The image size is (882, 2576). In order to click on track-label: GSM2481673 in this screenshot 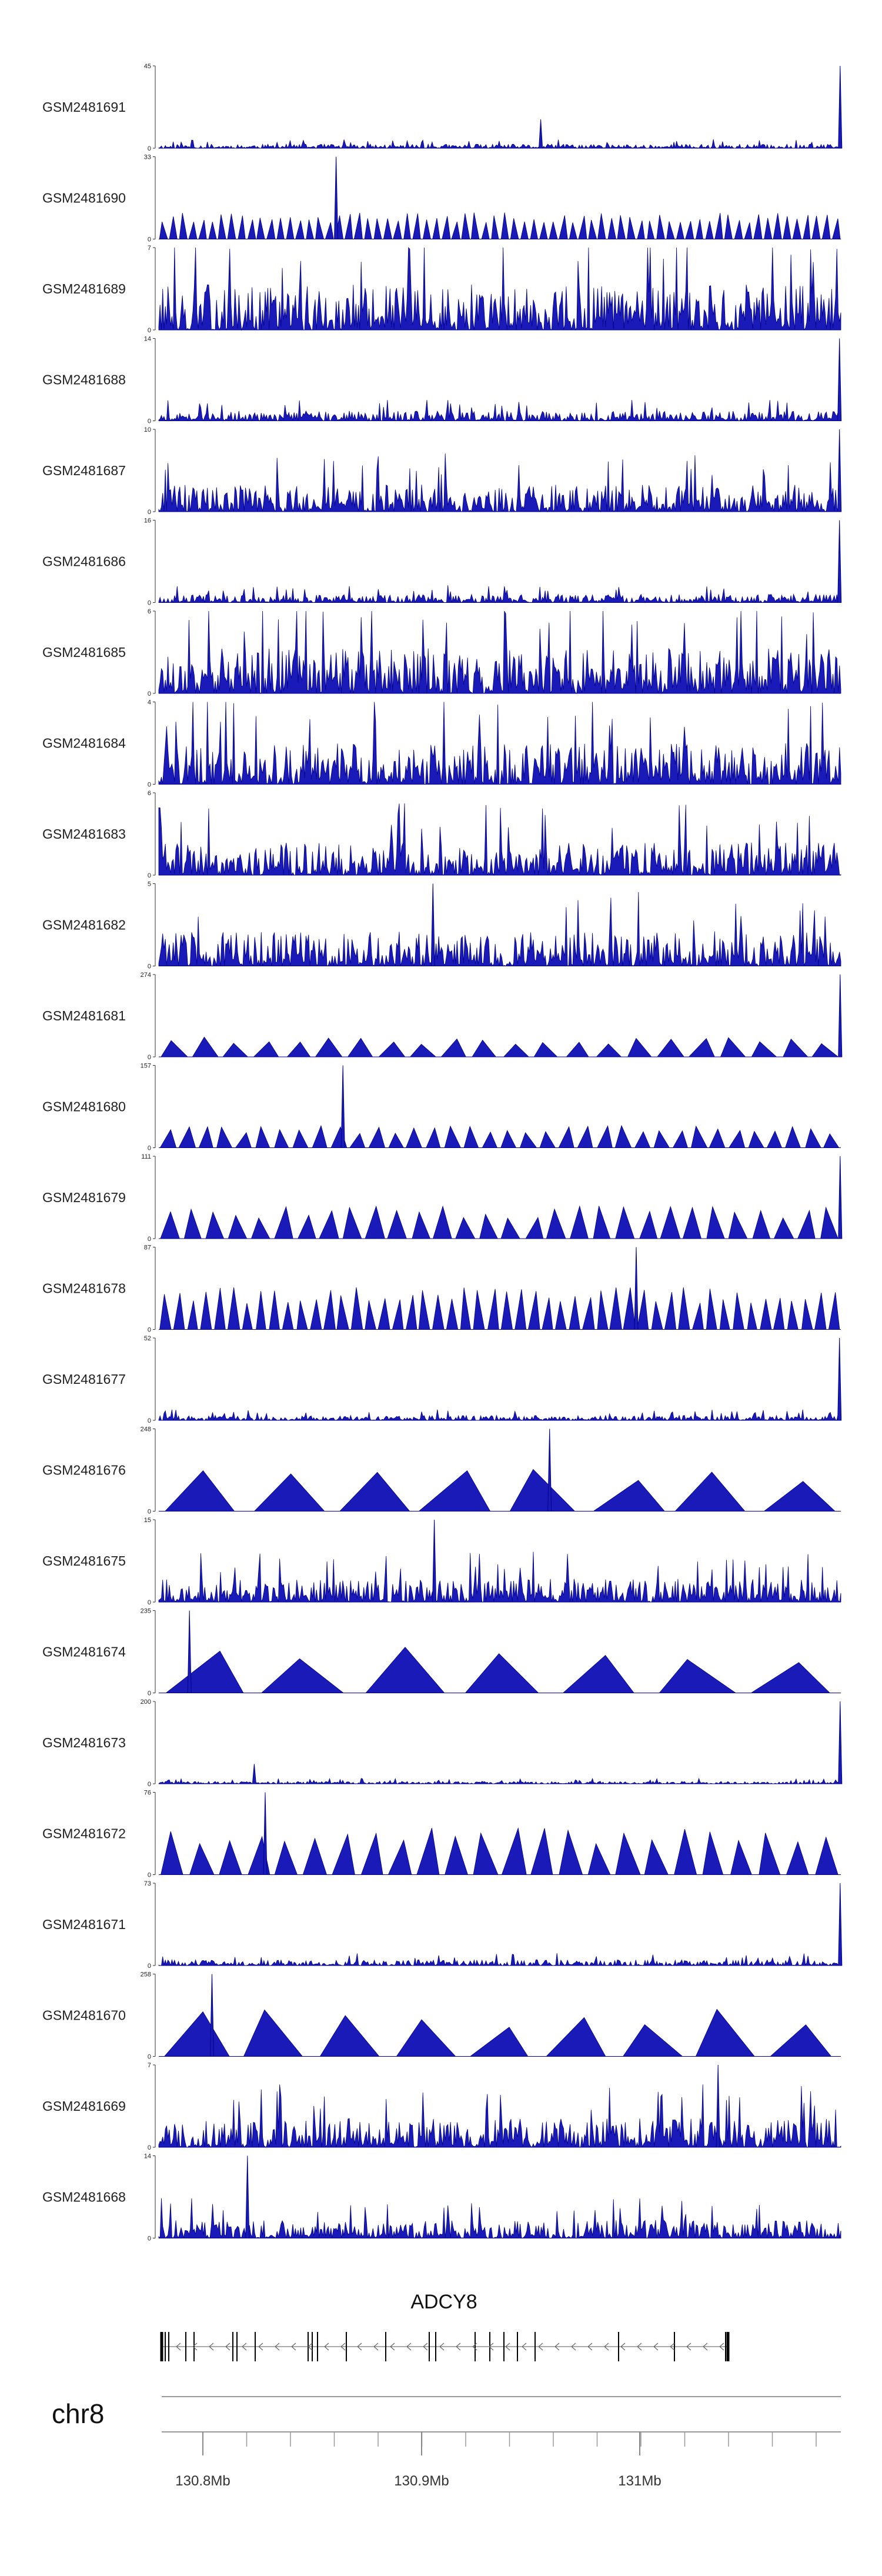, I will do `click(84, 1742)`.